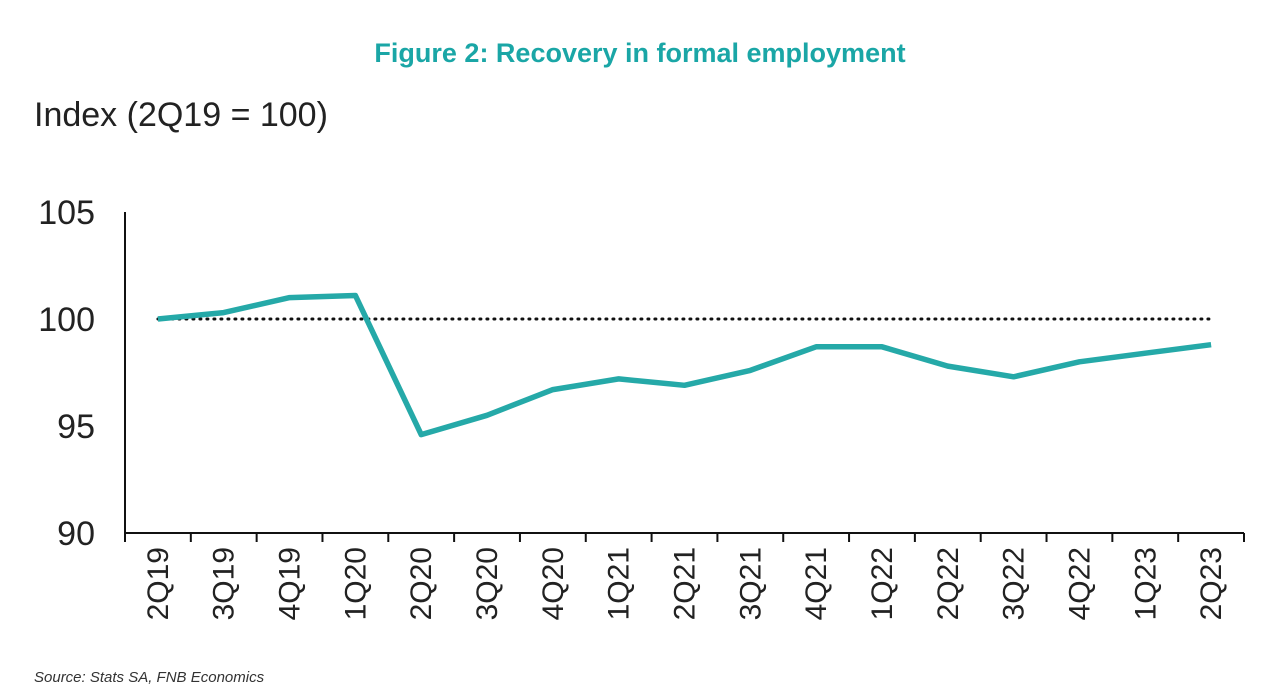 The width and height of the screenshot is (1280, 700). What do you see at coordinates (181, 115) in the screenshot?
I see `y-axis-label: Index (2Q19 = 100)` at bounding box center [181, 115].